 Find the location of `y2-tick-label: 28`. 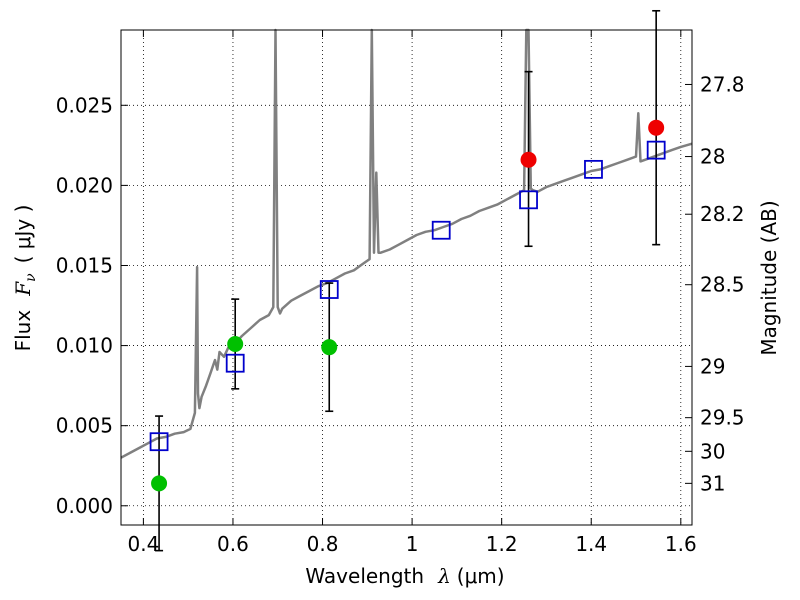

y2-tick-label: 28 is located at coordinates (712, 157).